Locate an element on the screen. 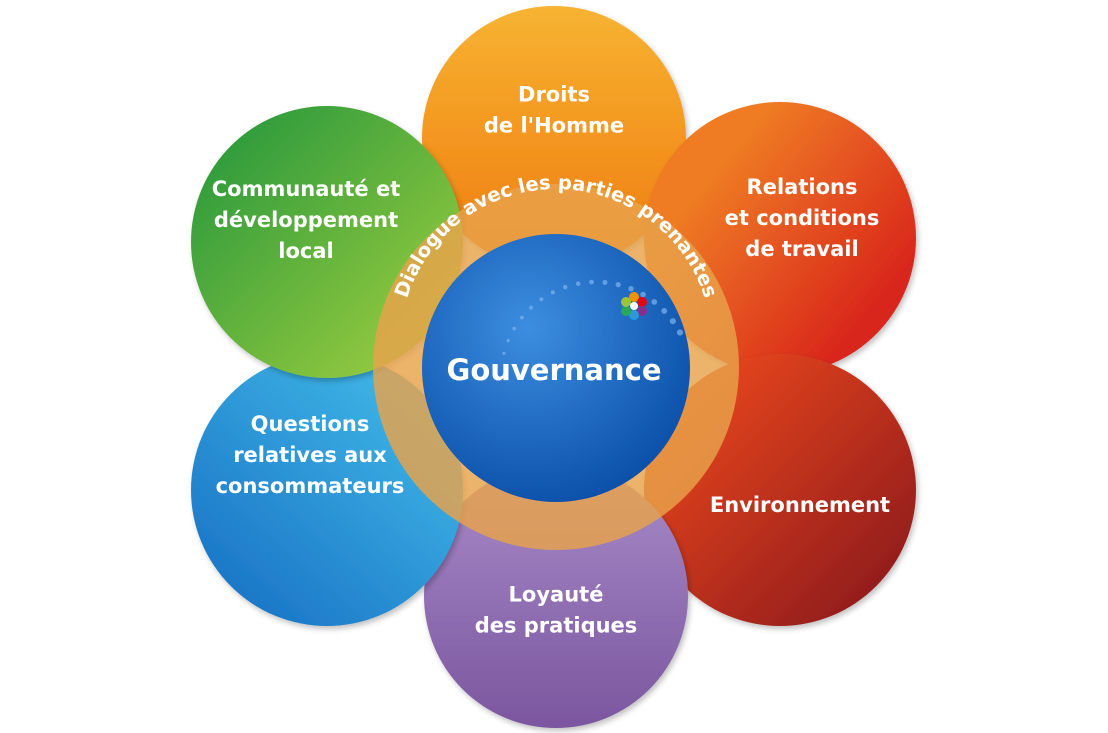 This screenshot has height=733, width=1108. petal-label-relations-travail: Relations et conditions de travail is located at coordinates (802, 218).